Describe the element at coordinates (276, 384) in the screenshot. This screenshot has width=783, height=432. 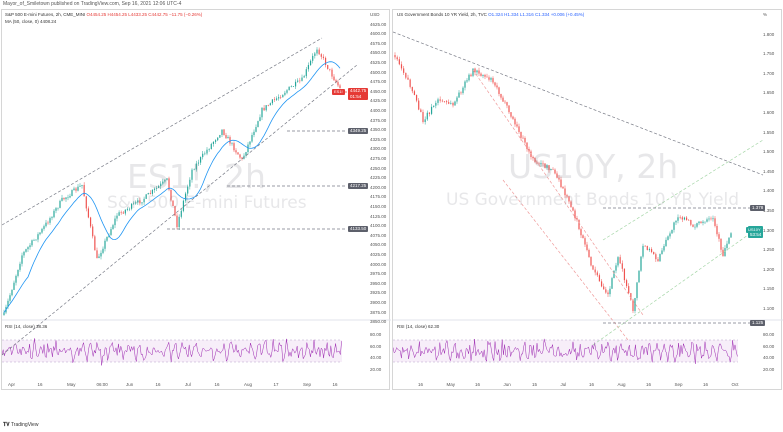
I see `es-time-tick: 17` at that location.